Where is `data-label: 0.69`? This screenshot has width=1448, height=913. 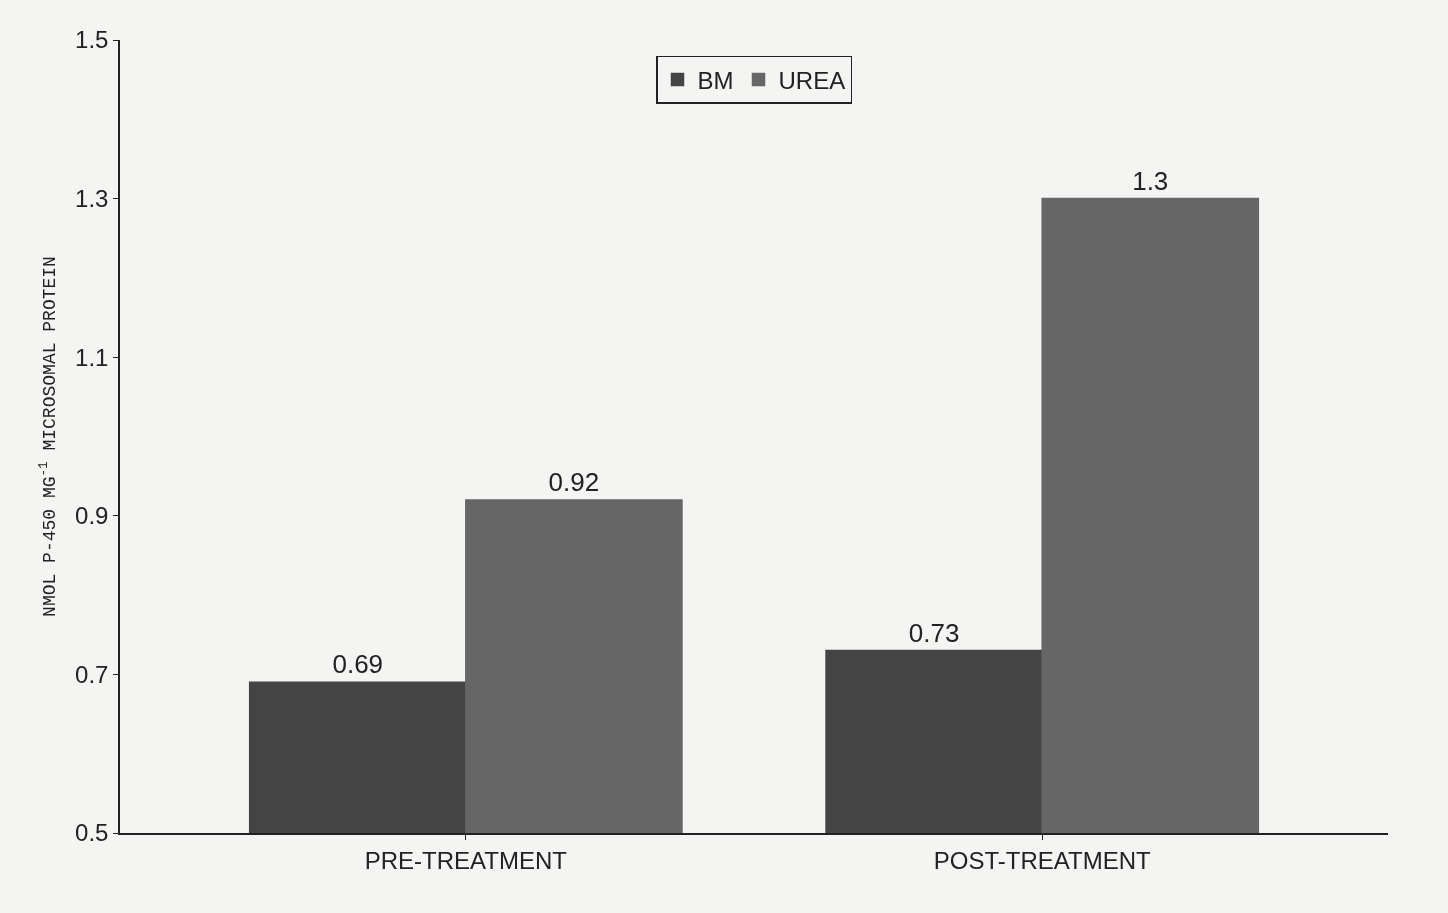 data-label: 0.69 is located at coordinates (358, 664).